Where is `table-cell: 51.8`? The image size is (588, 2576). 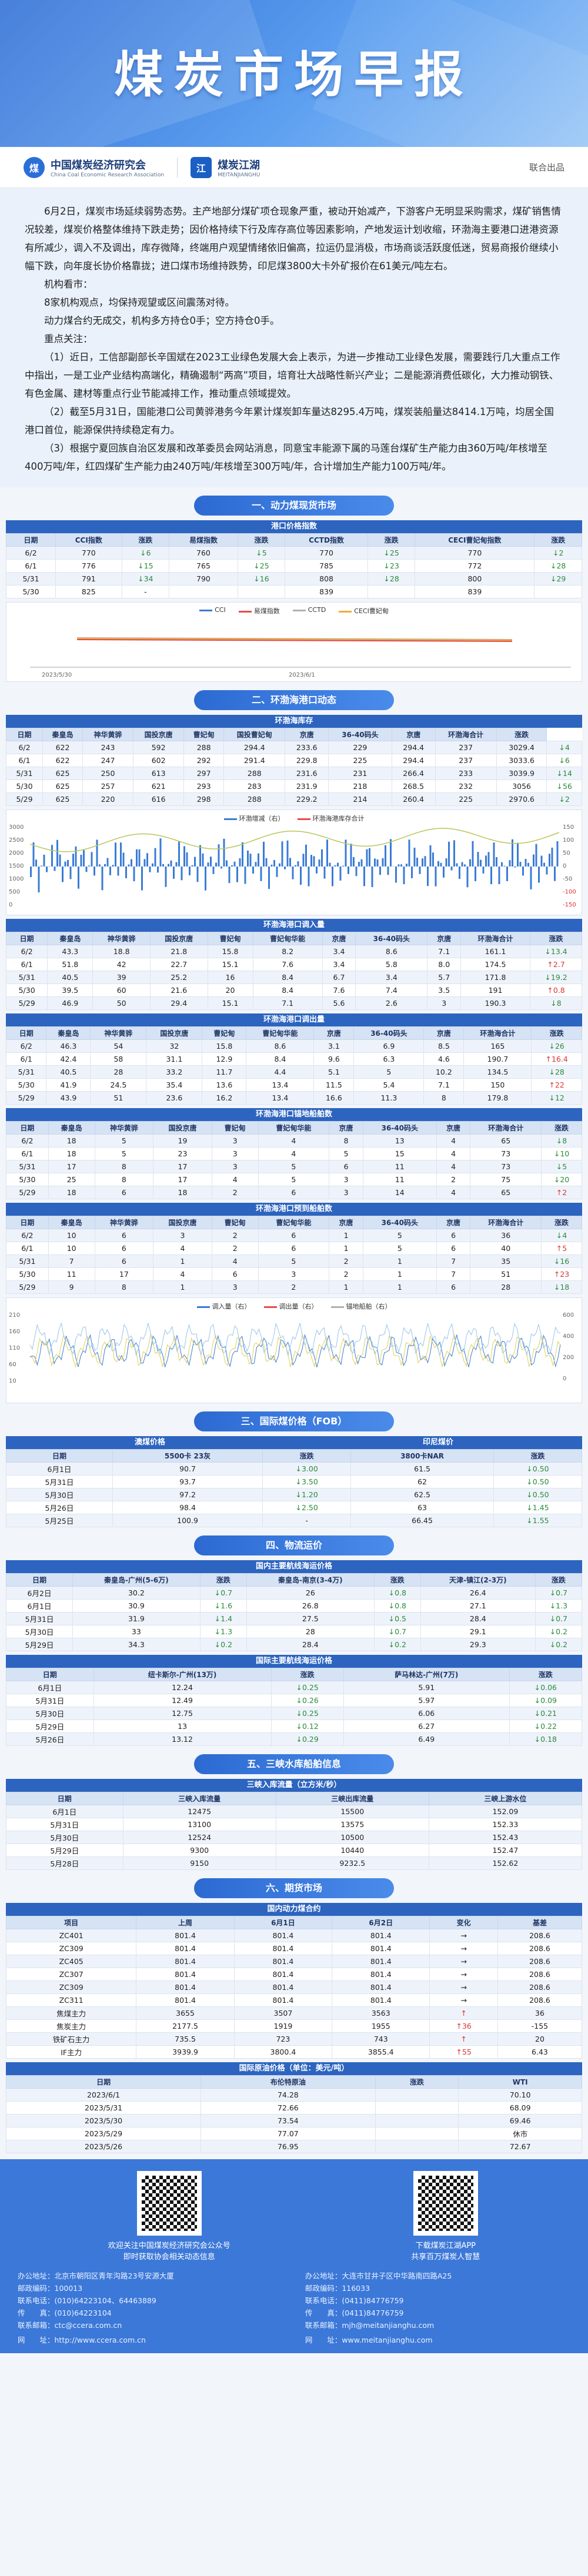
table-cell: 51.8 is located at coordinates (70, 964).